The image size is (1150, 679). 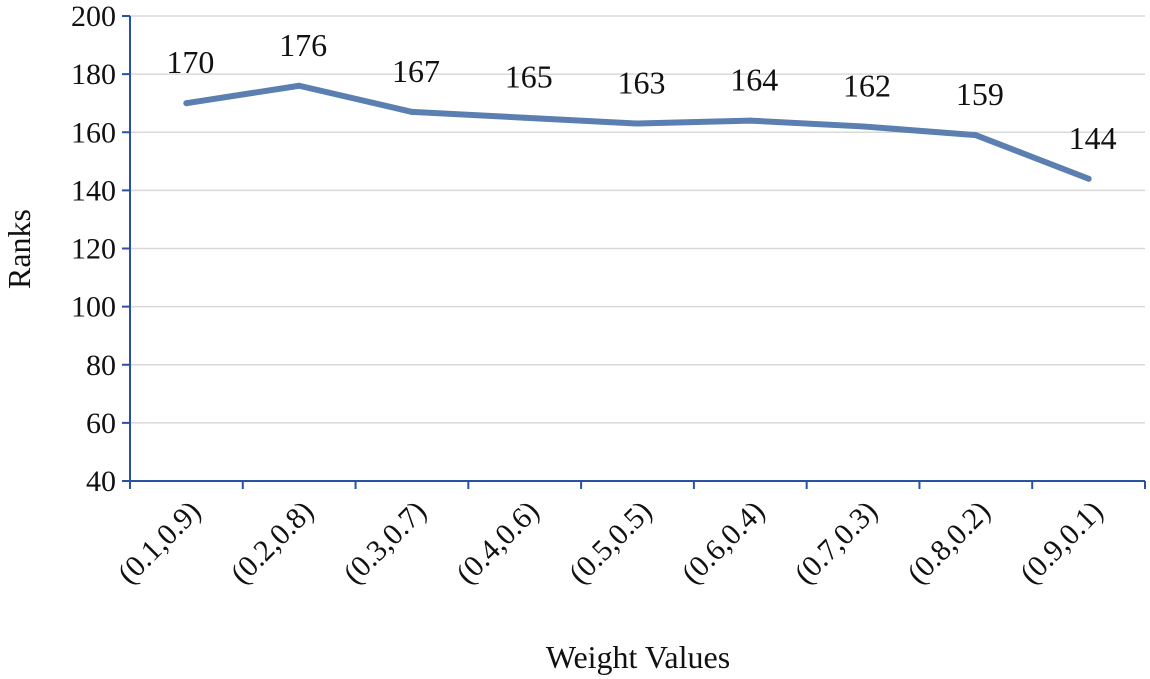 I want to click on series-group, so click(x=637, y=132).